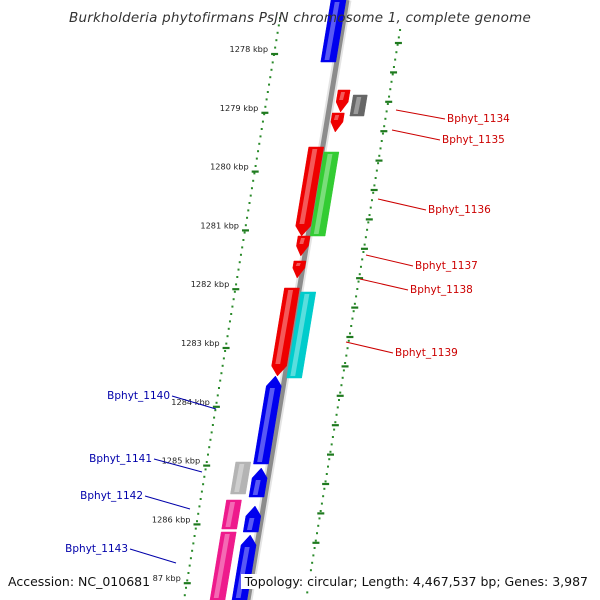 This screenshot has width=600, height=600. What do you see at coordinates (120, 459) in the screenshot?
I see `gene-label: Bphyt_1141` at bounding box center [120, 459].